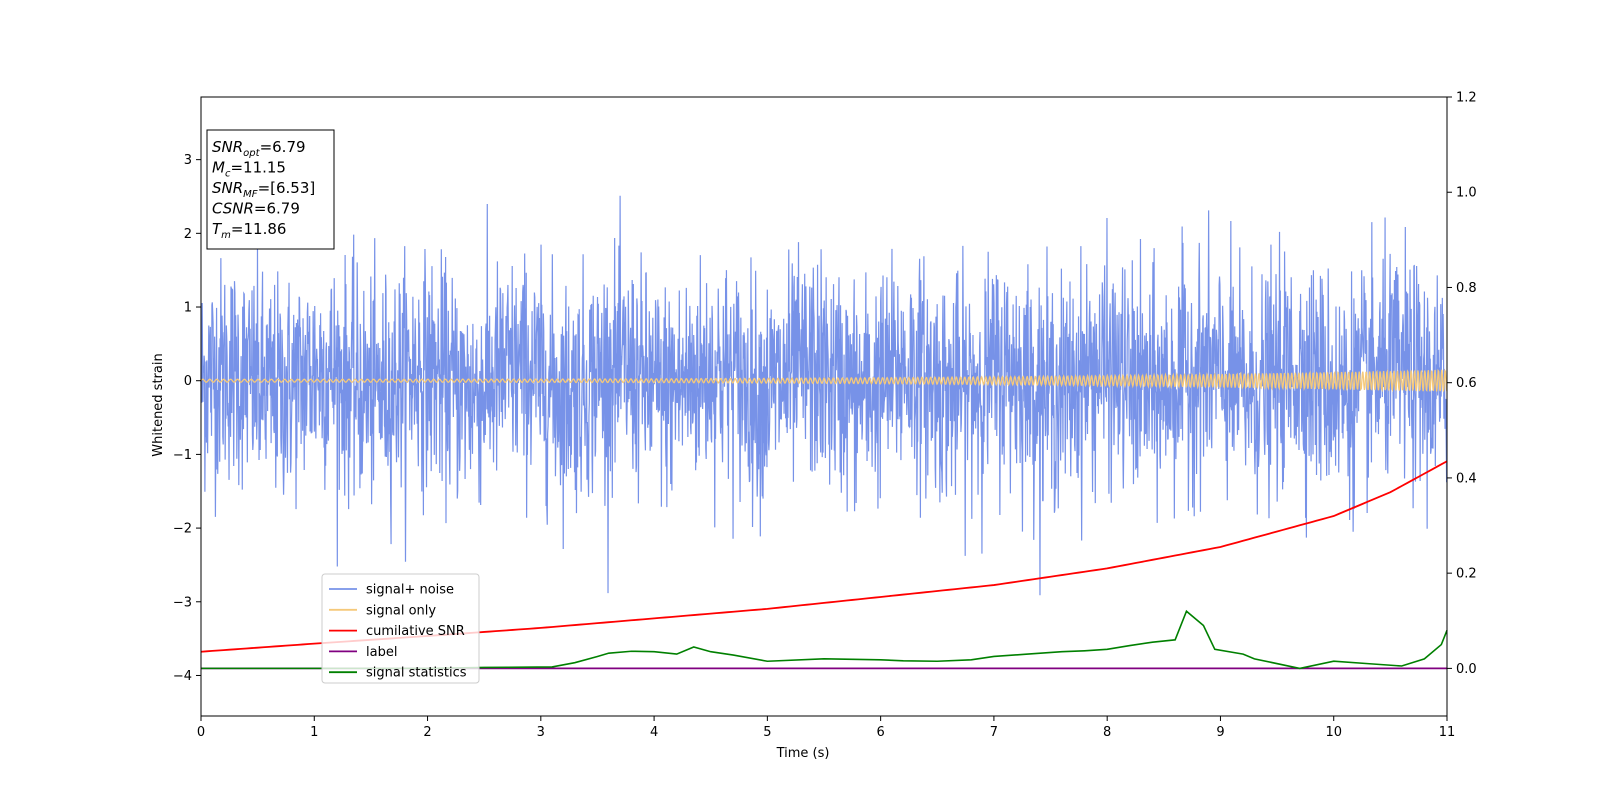 The image size is (1600, 800). Describe the element at coordinates (880, 732) in the screenshot. I see `x-tick-label: 6` at that location.